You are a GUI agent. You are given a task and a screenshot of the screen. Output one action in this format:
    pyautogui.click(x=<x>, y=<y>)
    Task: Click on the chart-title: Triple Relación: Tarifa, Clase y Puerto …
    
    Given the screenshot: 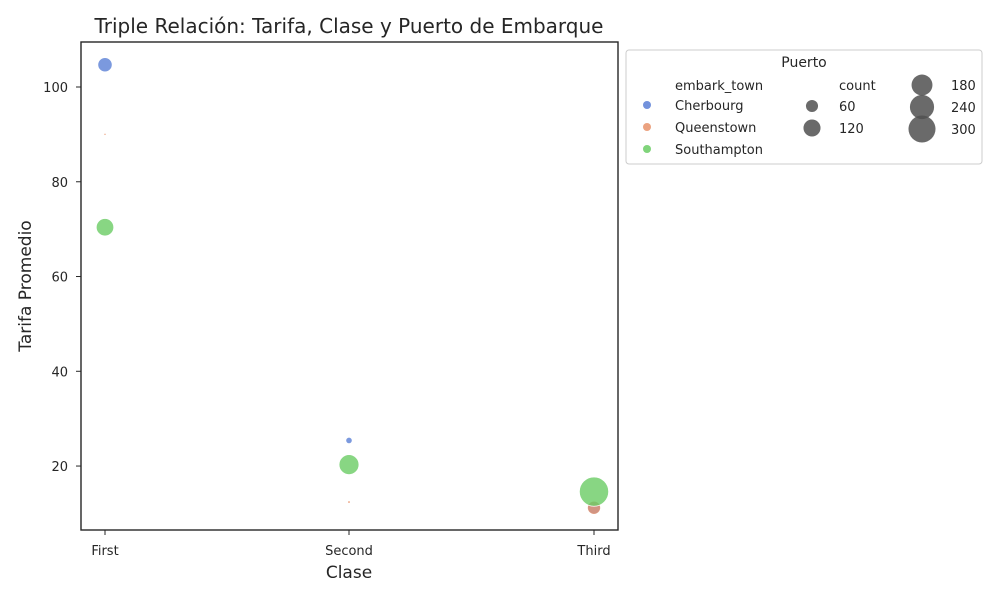 What is the action you would take?
    pyautogui.click(x=349, y=26)
    